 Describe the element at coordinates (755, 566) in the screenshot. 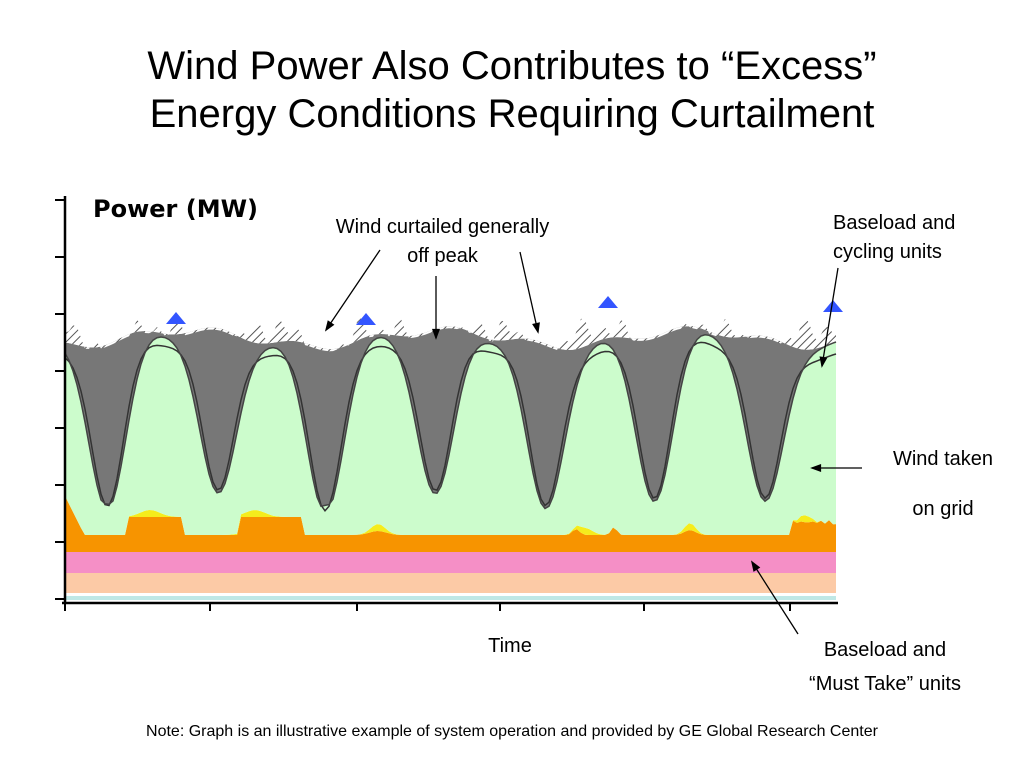

I see `arrow-baseload-must-take-head` at that location.